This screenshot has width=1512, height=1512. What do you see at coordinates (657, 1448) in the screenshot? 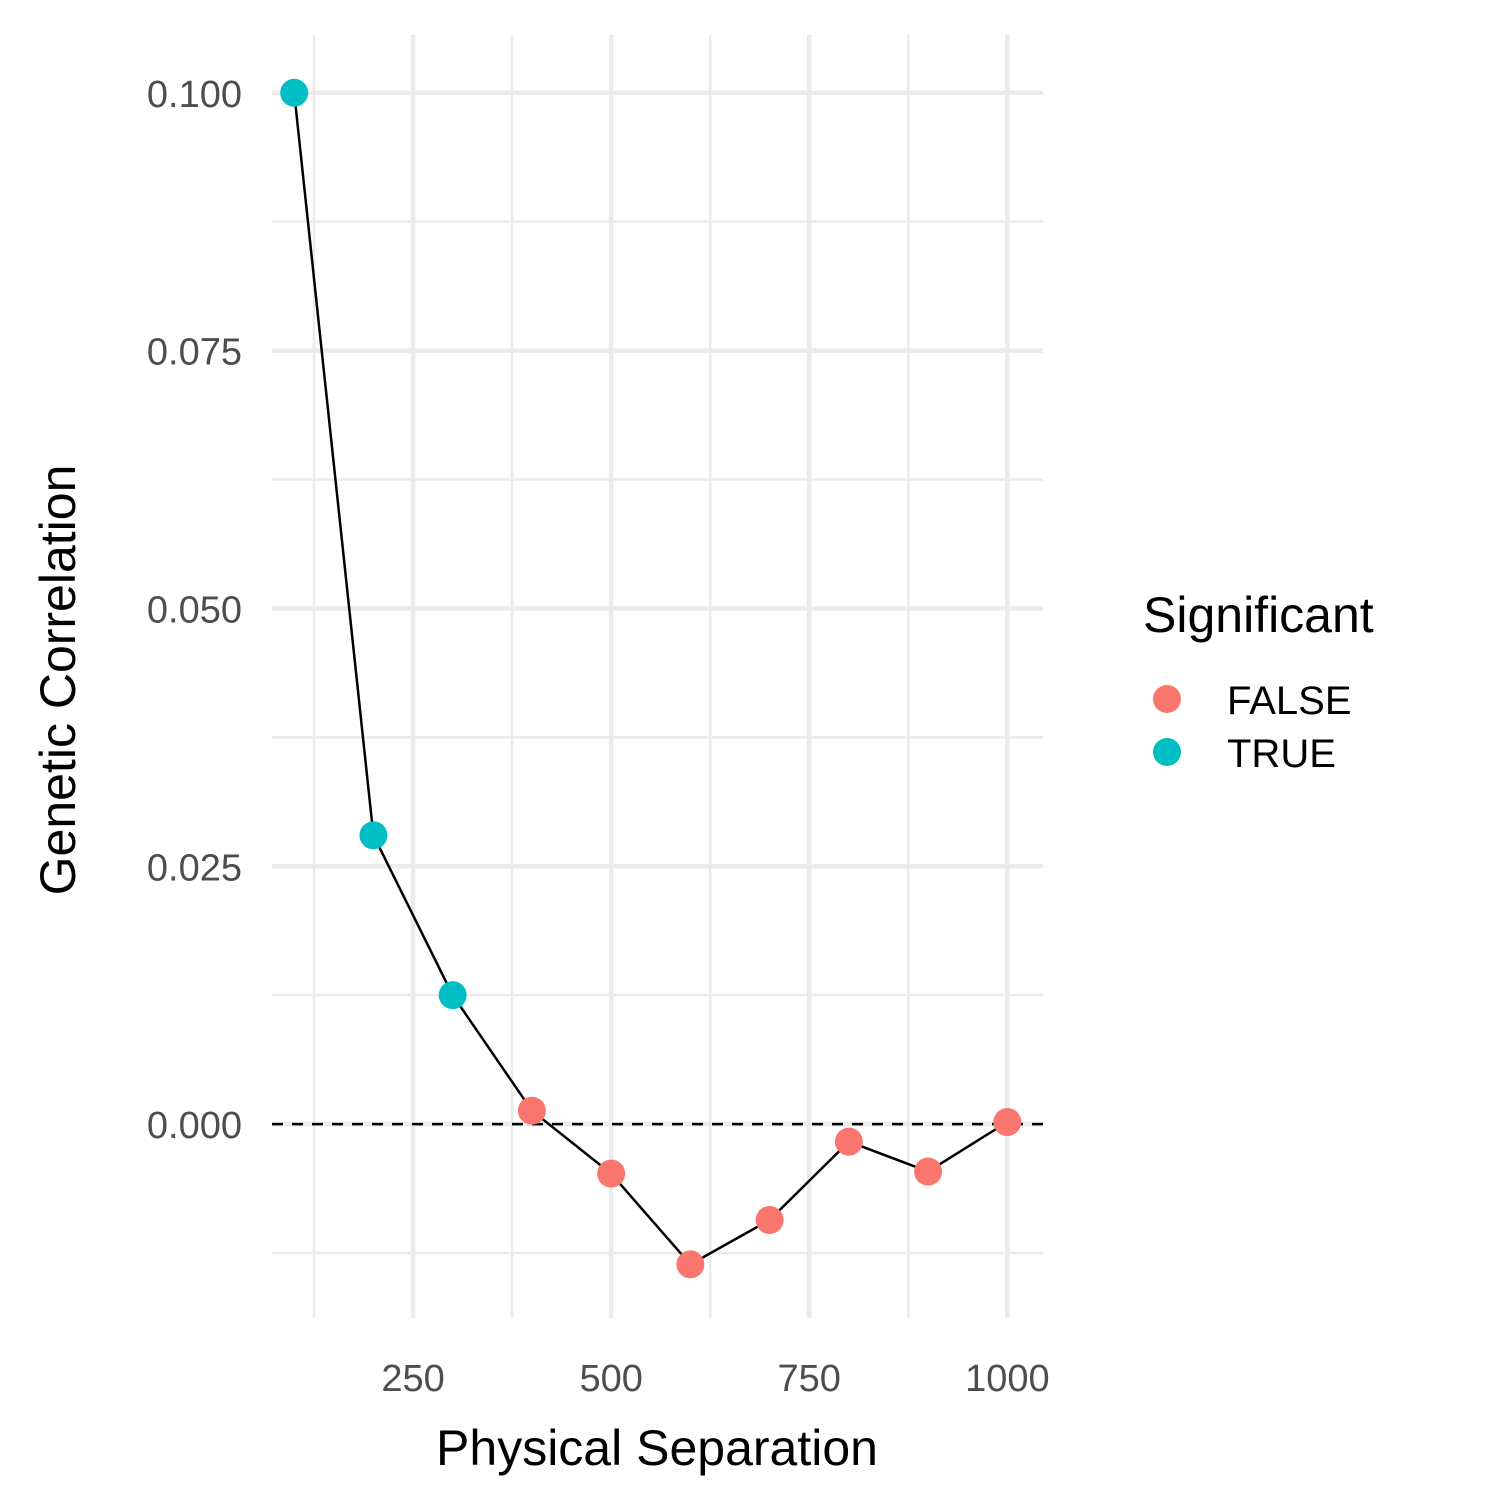
I see `x-axis-title: Physical Separation` at bounding box center [657, 1448].